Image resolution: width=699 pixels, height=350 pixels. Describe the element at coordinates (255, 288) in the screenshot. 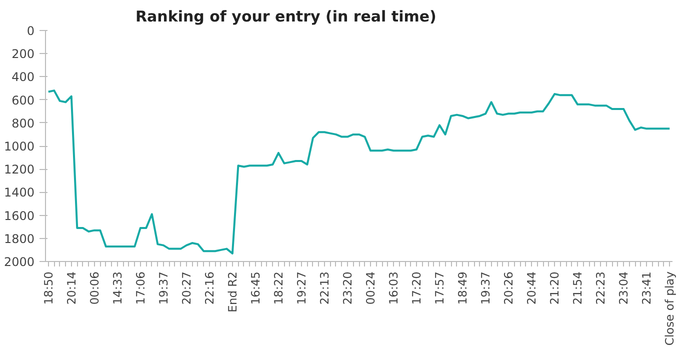

I see `x-tick-label: 16:45` at that location.